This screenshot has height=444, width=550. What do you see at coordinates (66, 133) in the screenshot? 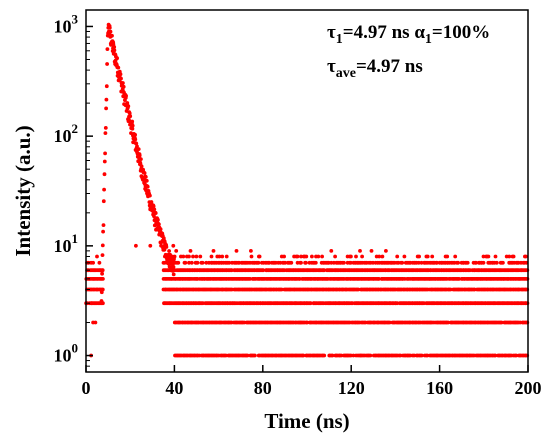
I see `y-tick-label: 10²` at bounding box center [66, 133].